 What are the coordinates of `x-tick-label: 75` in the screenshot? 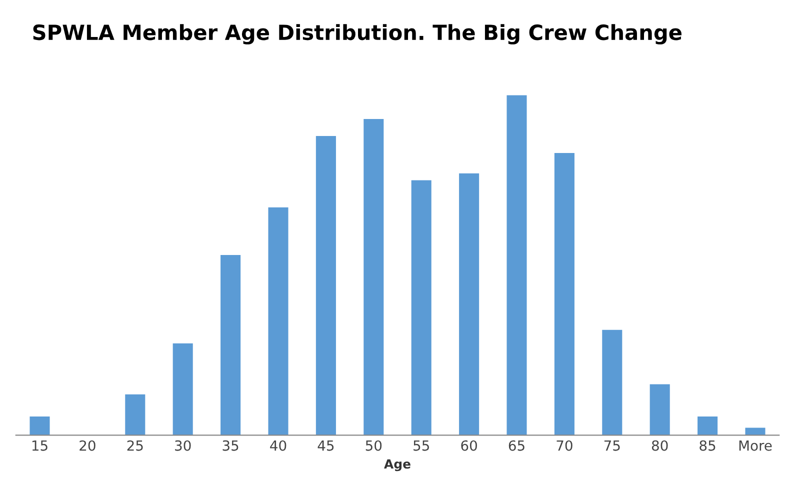 It's located at (612, 445).